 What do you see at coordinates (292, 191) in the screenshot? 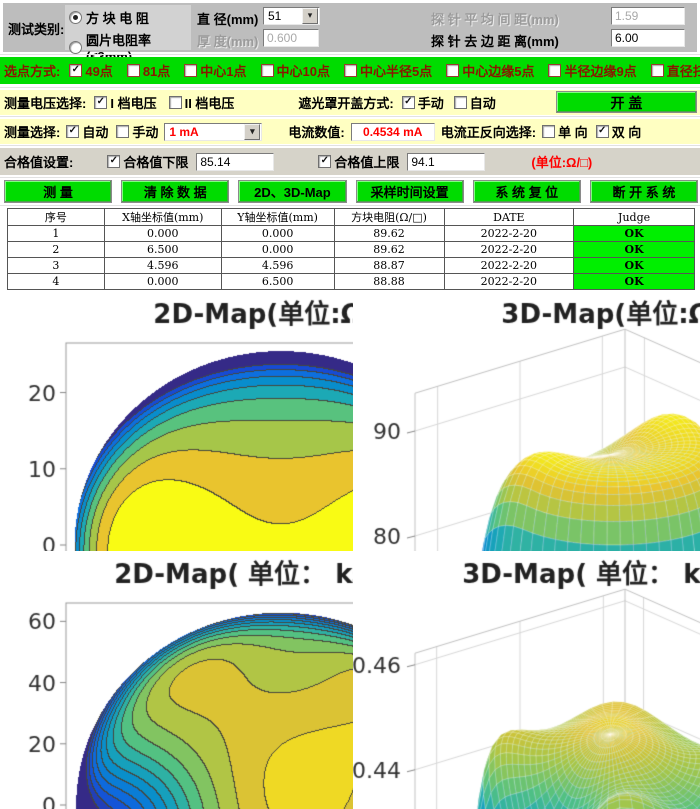
I see `map-button: 2D、3D-Map` at bounding box center [292, 191].